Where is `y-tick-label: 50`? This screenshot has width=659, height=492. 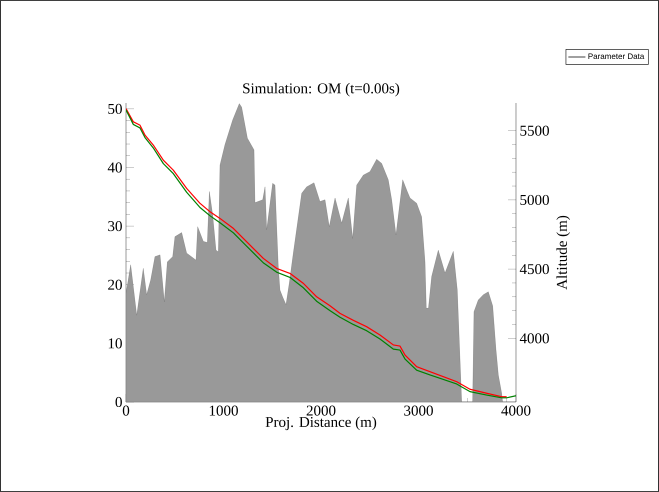
y-tick-label: 50 is located at coordinates (115, 109).